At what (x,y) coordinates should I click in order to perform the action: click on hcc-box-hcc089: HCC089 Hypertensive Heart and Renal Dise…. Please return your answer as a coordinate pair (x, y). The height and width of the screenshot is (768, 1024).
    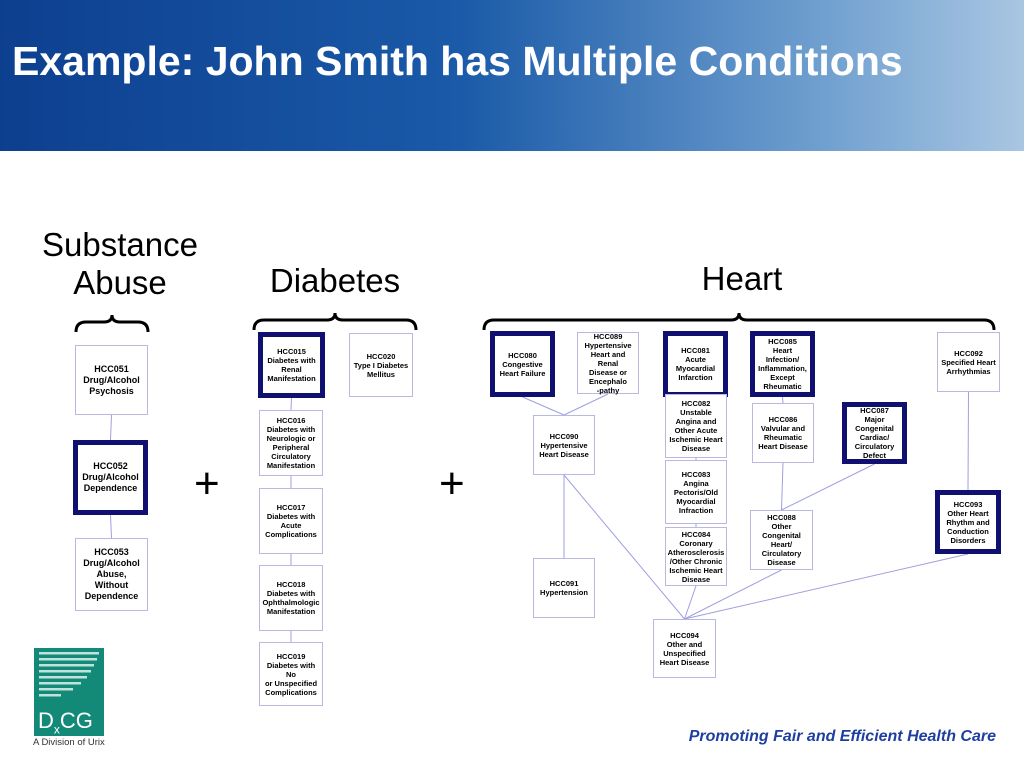
    Looking at the image, I should click on (608, 363).